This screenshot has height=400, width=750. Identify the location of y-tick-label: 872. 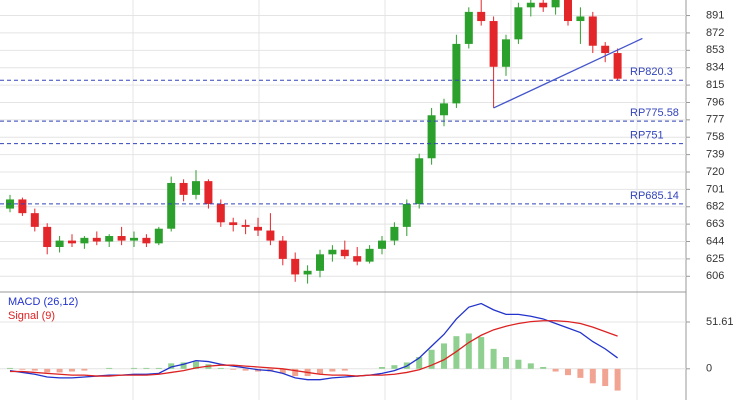
(715, 33).